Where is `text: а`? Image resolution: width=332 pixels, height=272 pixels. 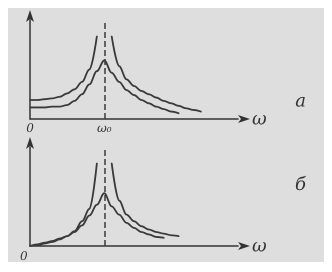
text: а is located at coordinates (300, 101).